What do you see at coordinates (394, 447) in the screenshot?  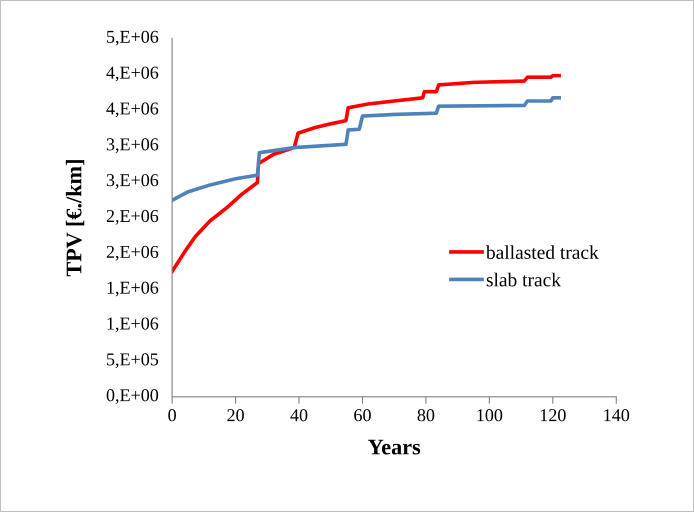 I see `x-axis-title: Years` at bounding box center [394, 447].